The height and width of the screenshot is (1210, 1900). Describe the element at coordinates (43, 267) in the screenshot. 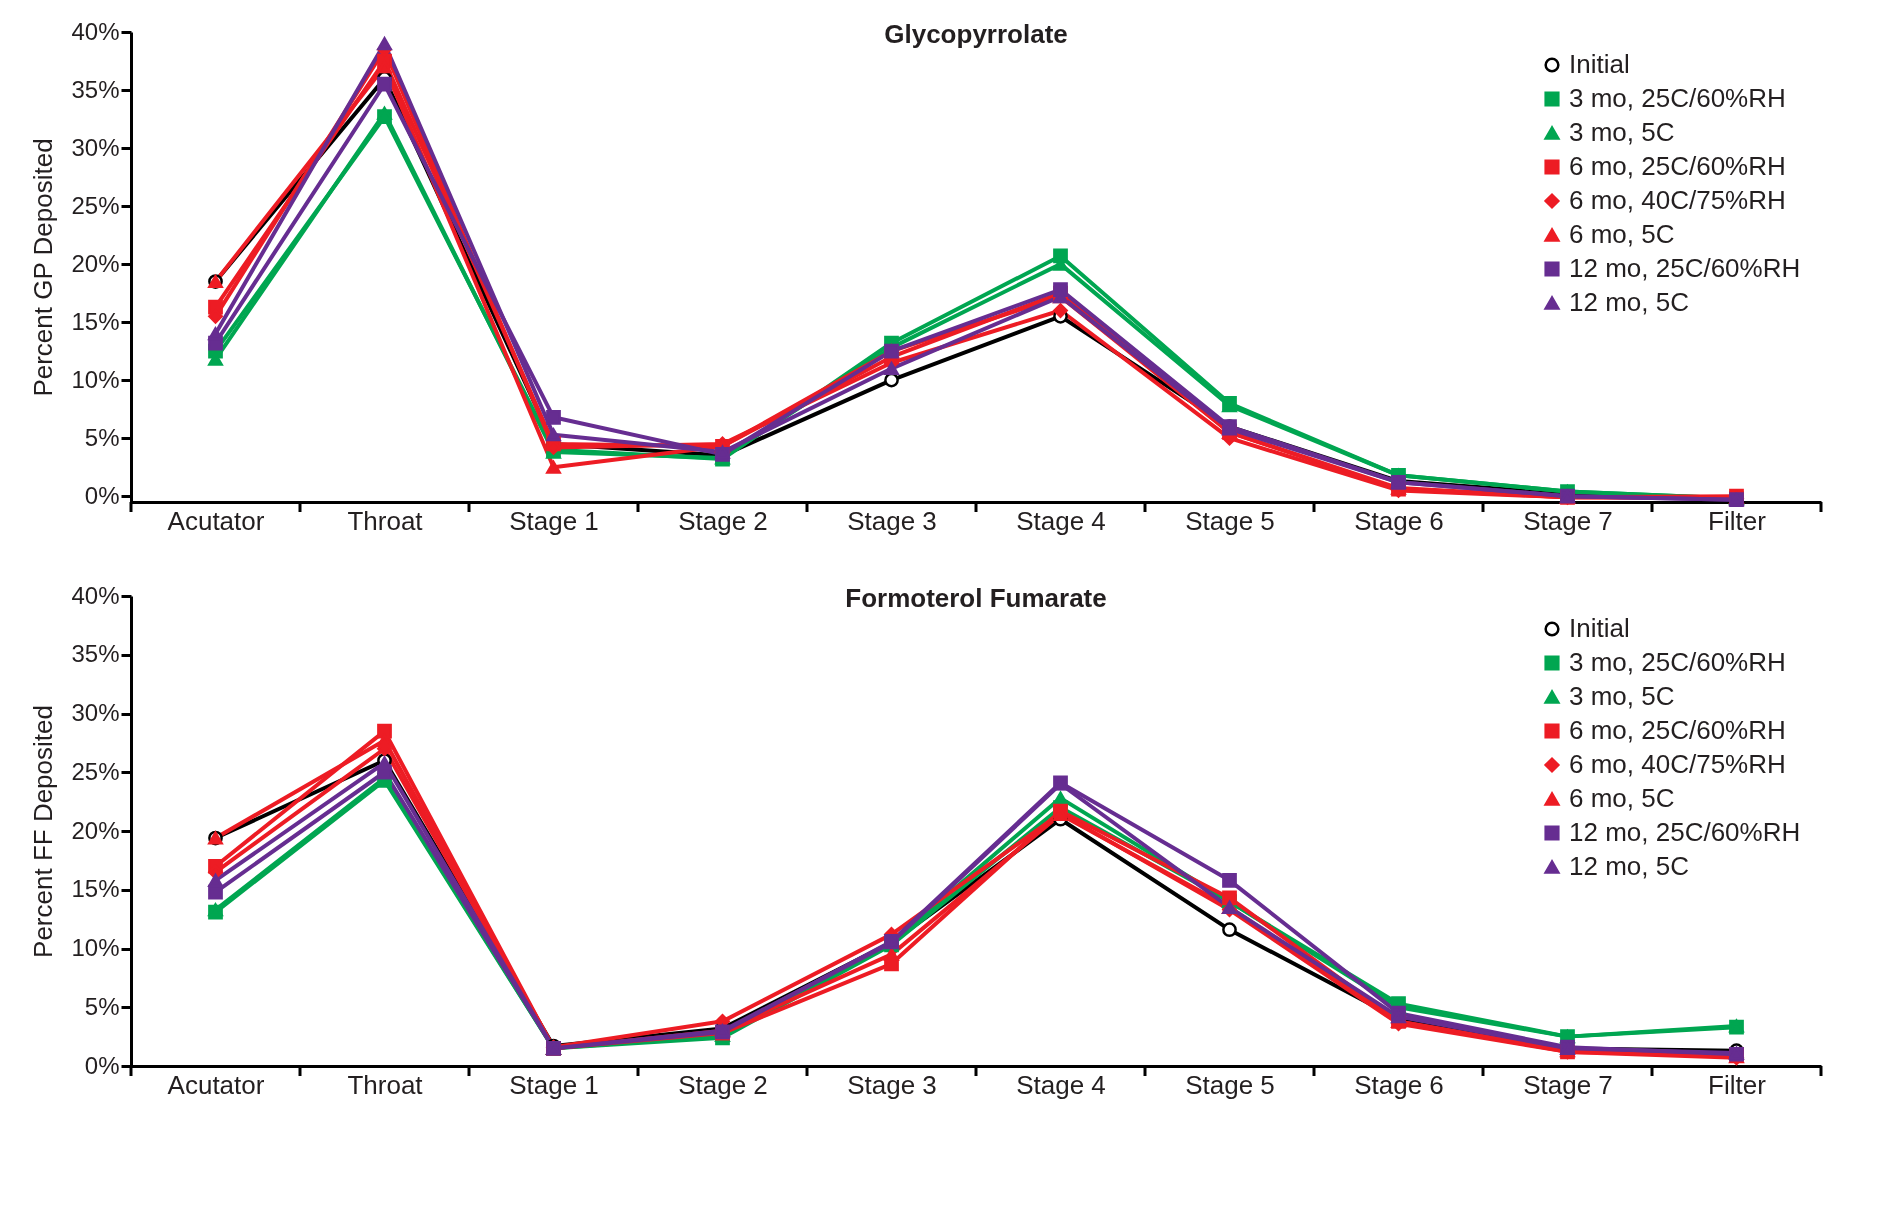

I see `y-axis-title: Percent GP Deposited` at that location.